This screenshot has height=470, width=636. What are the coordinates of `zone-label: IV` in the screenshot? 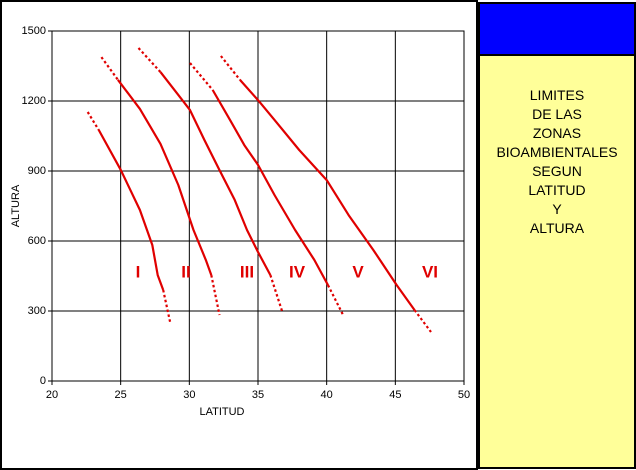 It's located at (297, 271).